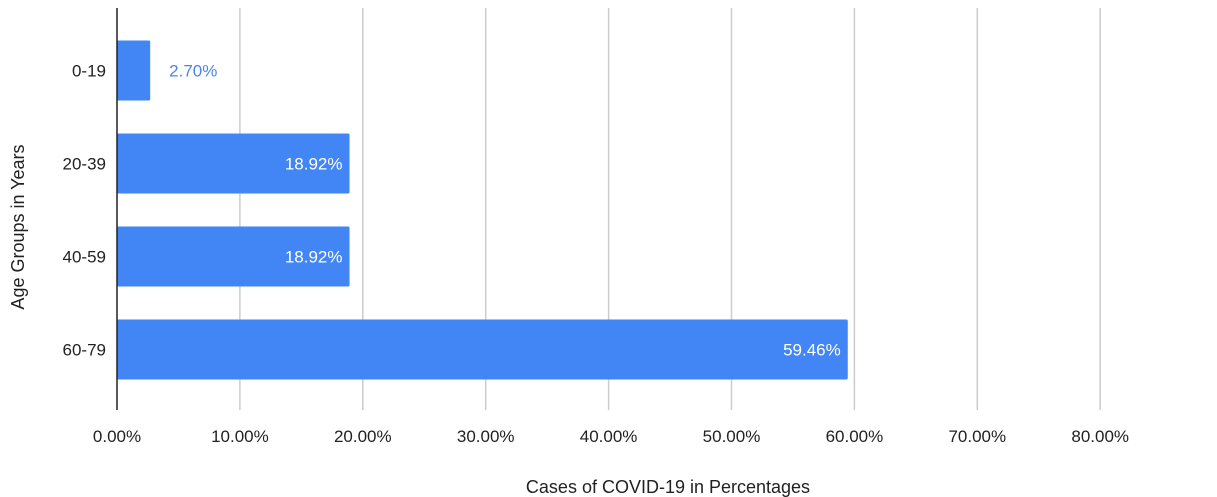 Image resolution: width=1217 pixels, height=497 pixels. What do you see at coordinates (117, 436) in the screenshot?
I see `x-tick-label: 0.00%` at bounding box center [117, 436].